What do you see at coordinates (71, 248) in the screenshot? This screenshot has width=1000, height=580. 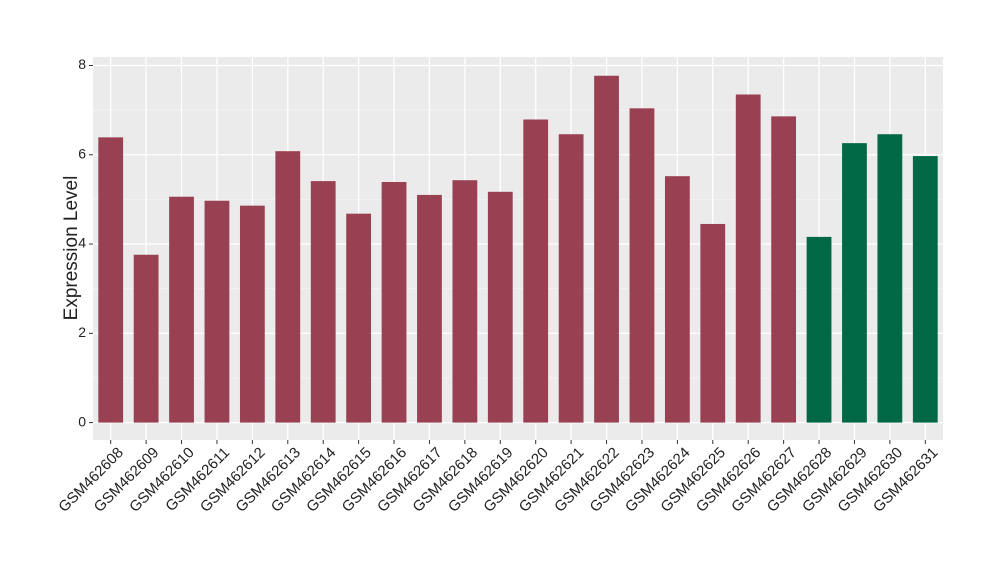 I see `y-axis-label: Expression Level` at bounding box center [71, 248].